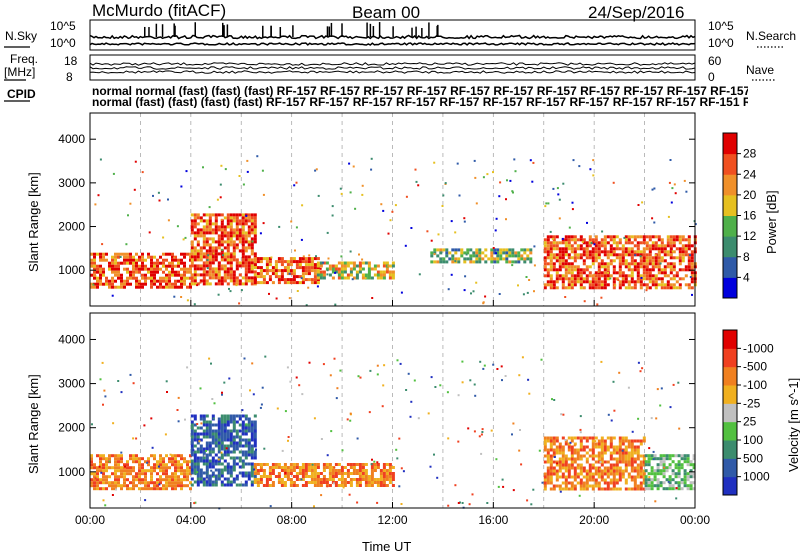 The width and height of the screenshot is (800, 554). I want to click on power-colorbar-tick-label: 20, so click(750, 195).